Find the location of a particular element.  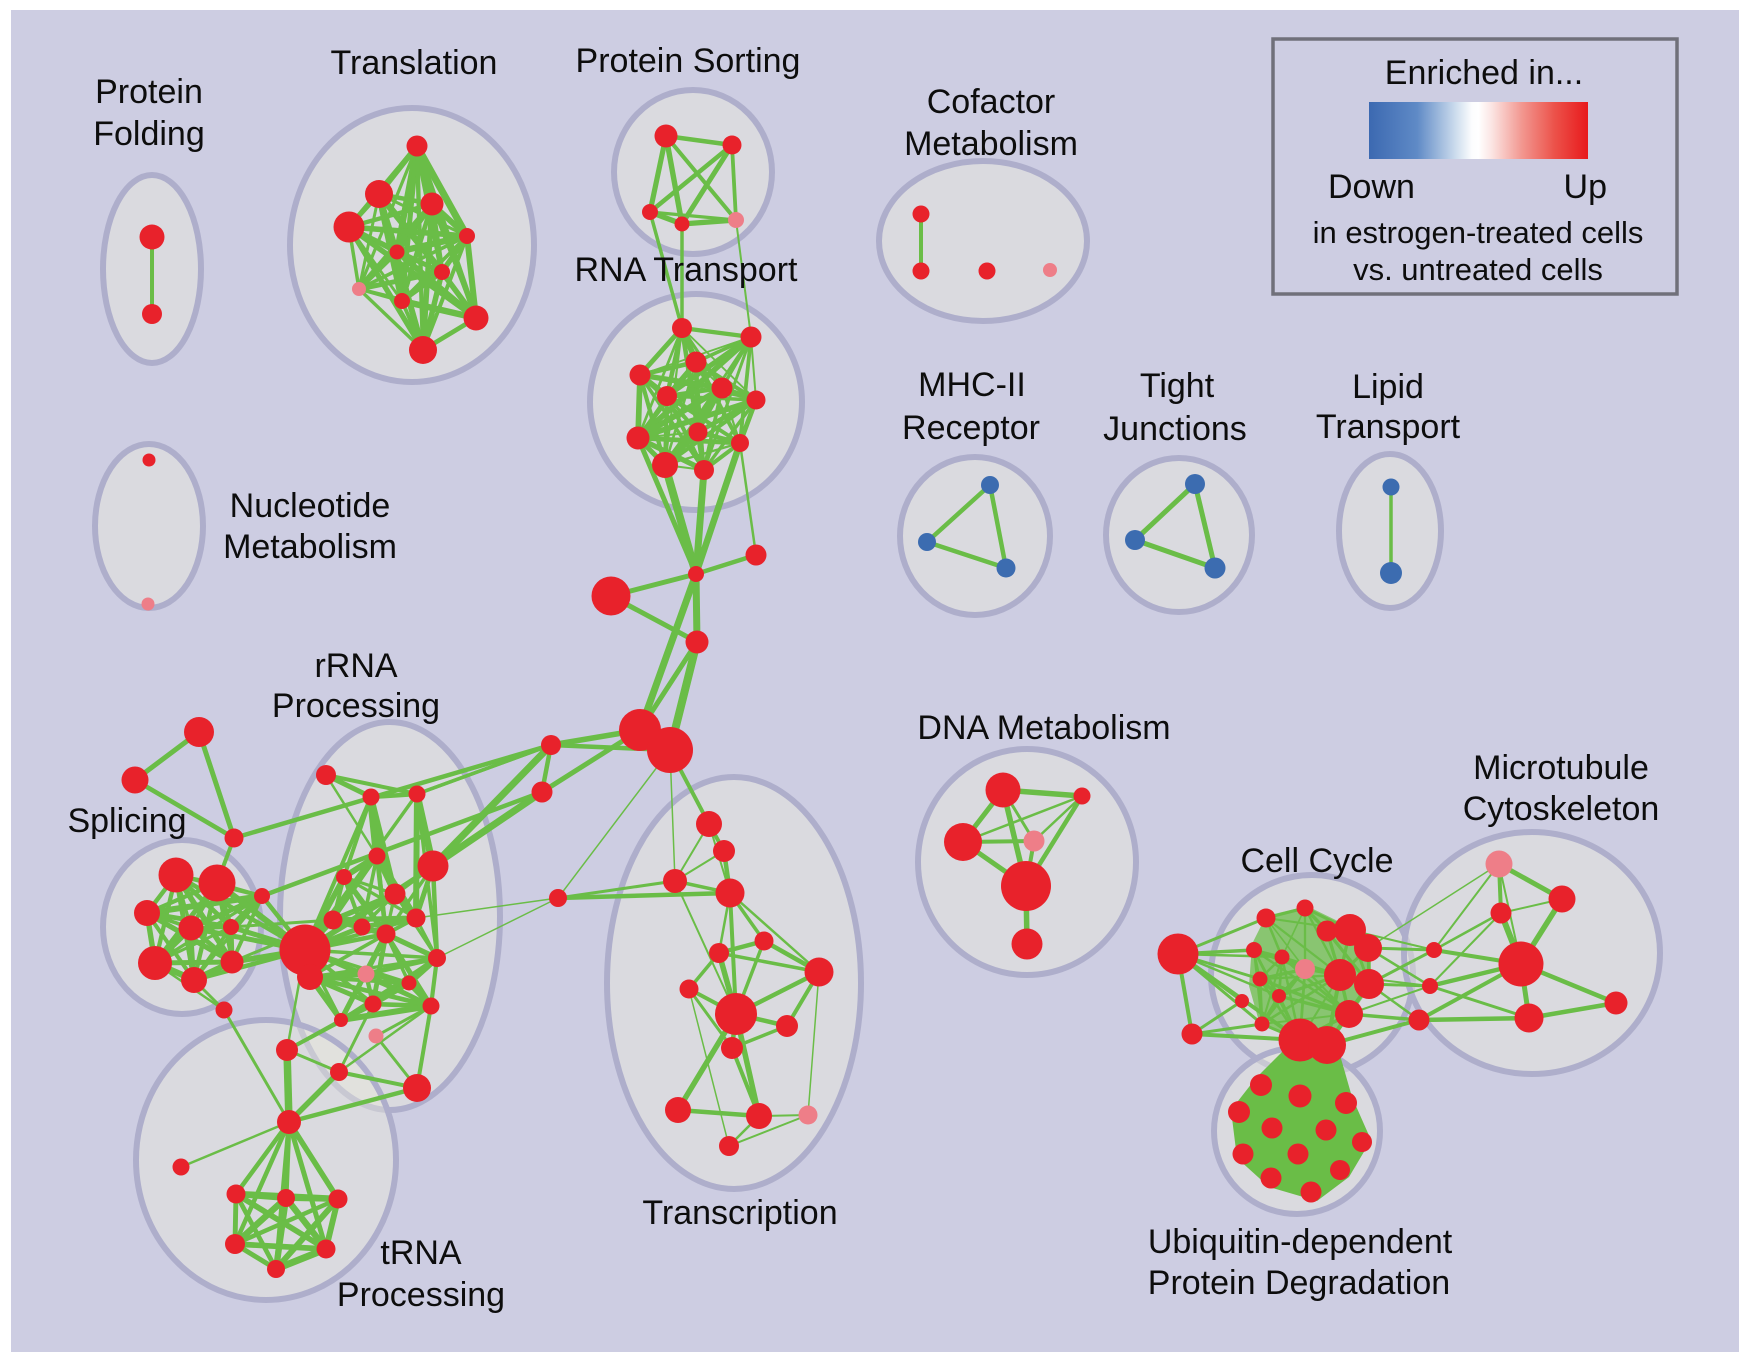

svg-text: Cofactor is located at coordinates (991, 102).